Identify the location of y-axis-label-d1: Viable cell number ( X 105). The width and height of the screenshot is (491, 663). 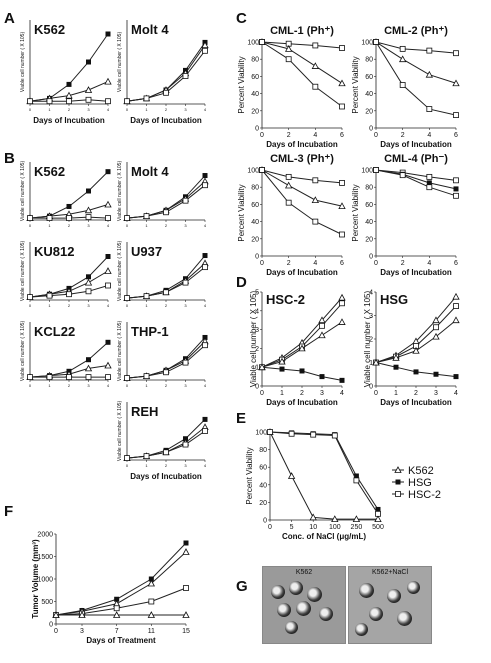
(253, 338).